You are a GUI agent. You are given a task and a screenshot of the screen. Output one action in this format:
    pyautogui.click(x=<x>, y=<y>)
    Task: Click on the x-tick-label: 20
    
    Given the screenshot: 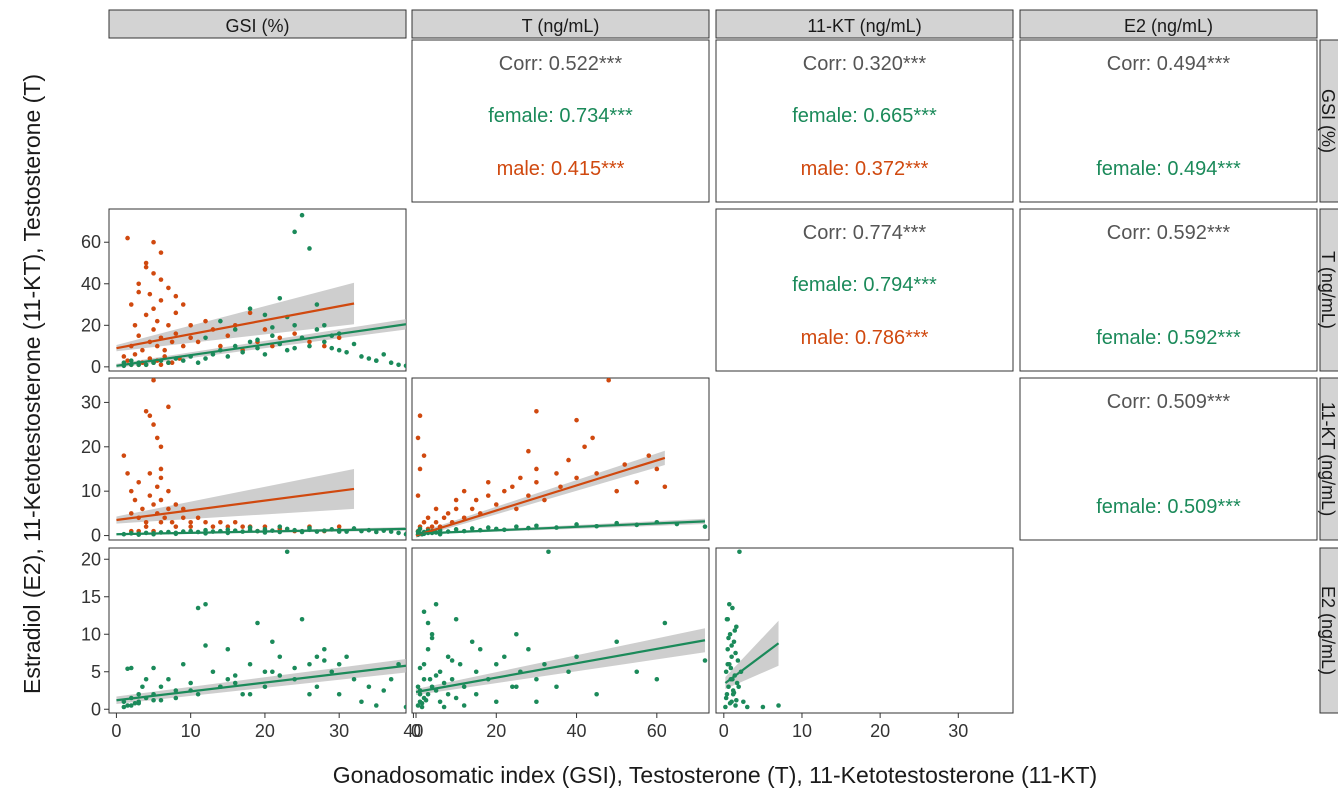 What is the action you would take?
    pyautogui.click(x=880, y=731)
    